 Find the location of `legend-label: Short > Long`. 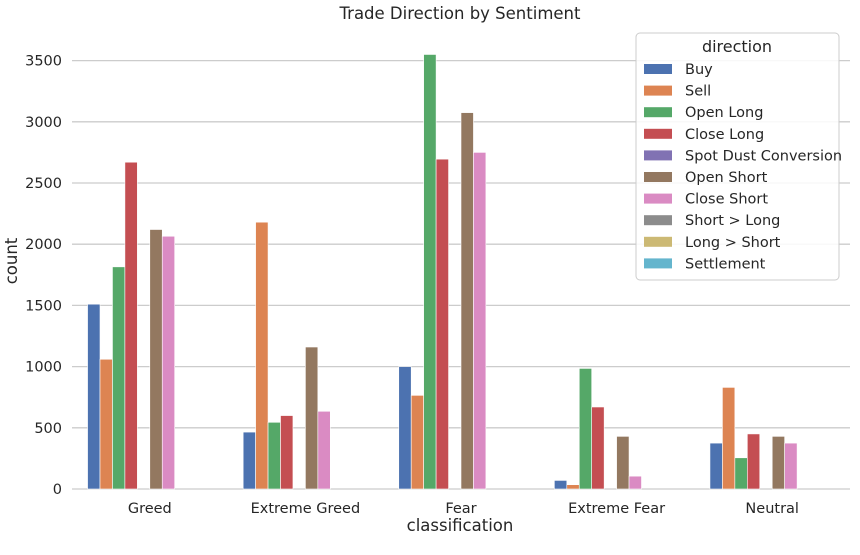

legend-label: Short > Long is located at coordinates (732, 221).